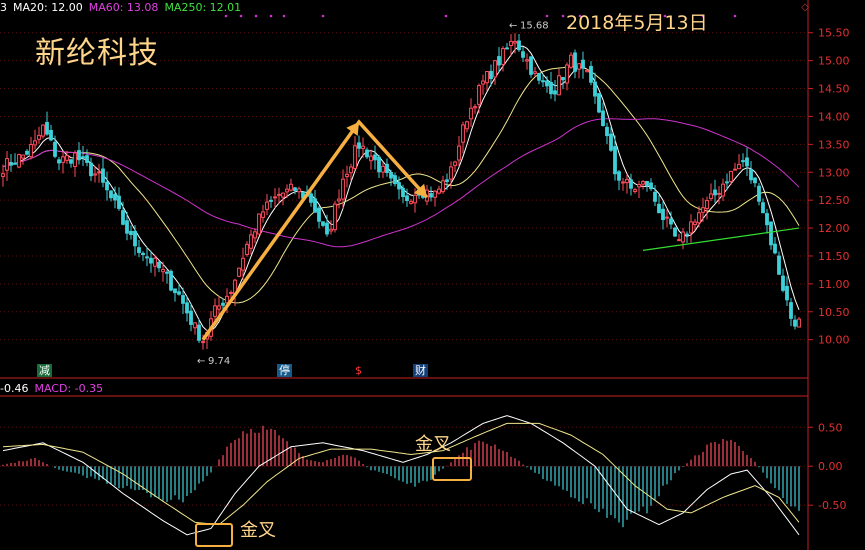 The image size is (865, 550). Describe the element at coordinates (834, 61) in the screenshot. I see `price-tick-label: 15.00` at that location.